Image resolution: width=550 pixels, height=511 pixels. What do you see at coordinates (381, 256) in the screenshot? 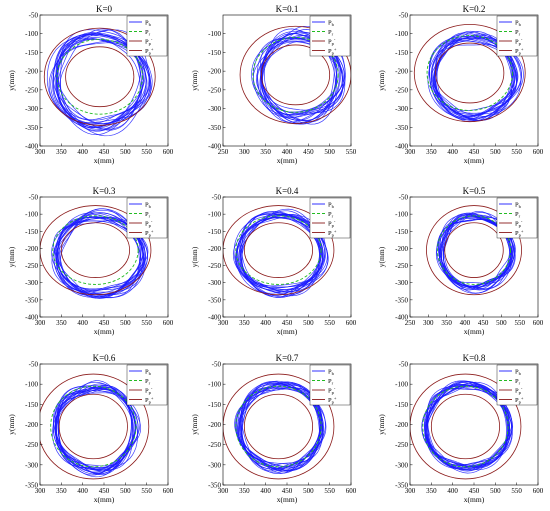
I see `y-axis-label: y(mm)` at bounding box center [381, 256].